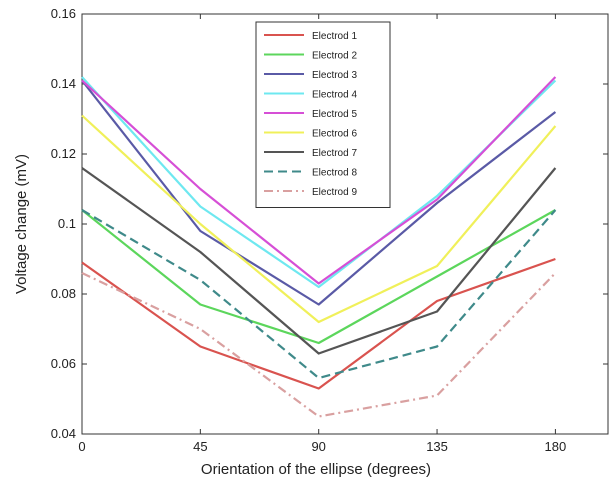 The height and width of the screenshot is (490, 616). What do you see at coordinates (334, 114) in the screenshot?
I see `legend-label: Electrod 5` at bounding box center [334, 114].